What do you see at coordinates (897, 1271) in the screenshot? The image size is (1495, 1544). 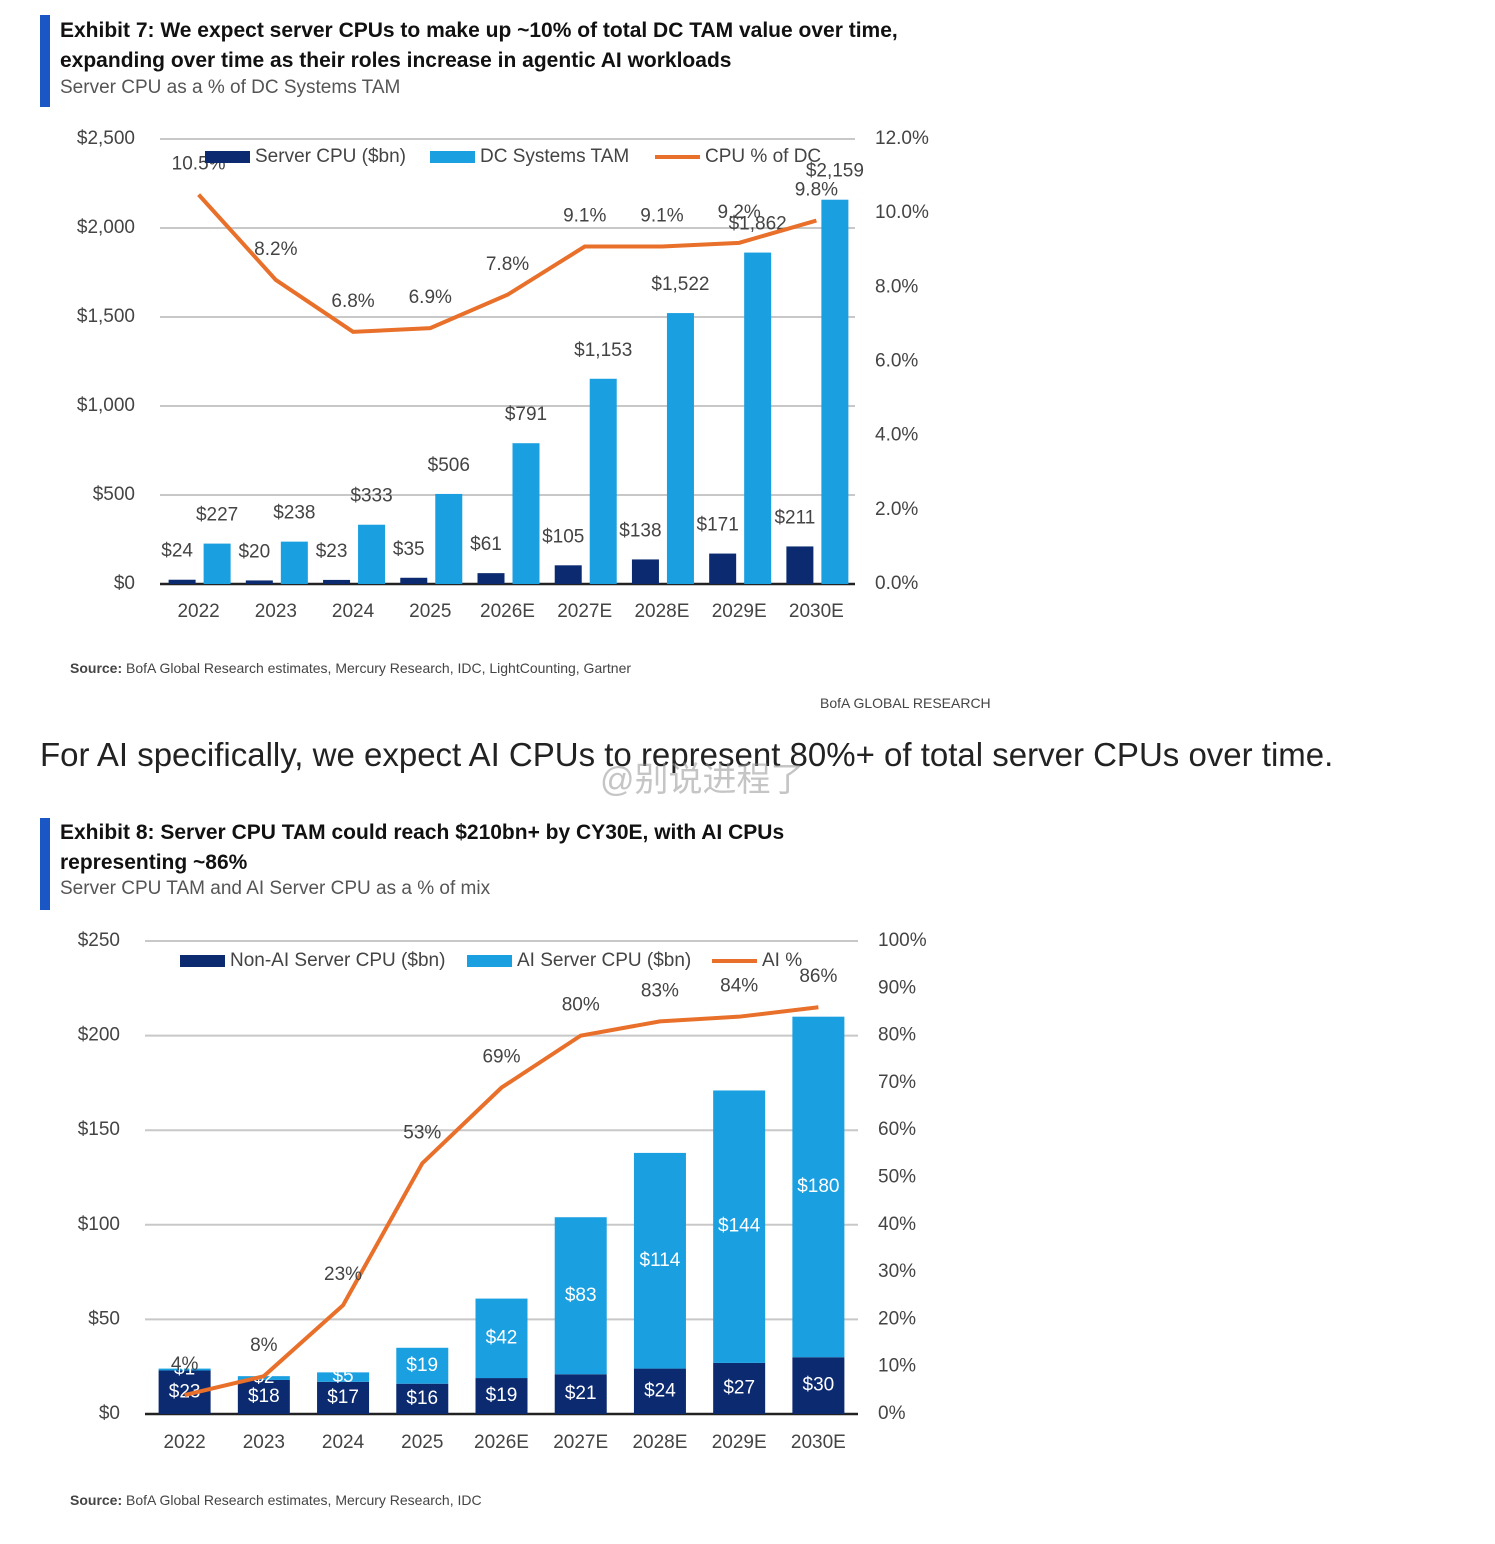 I see `y2-tick-label: 30%` at bounding box center [897, 1271].